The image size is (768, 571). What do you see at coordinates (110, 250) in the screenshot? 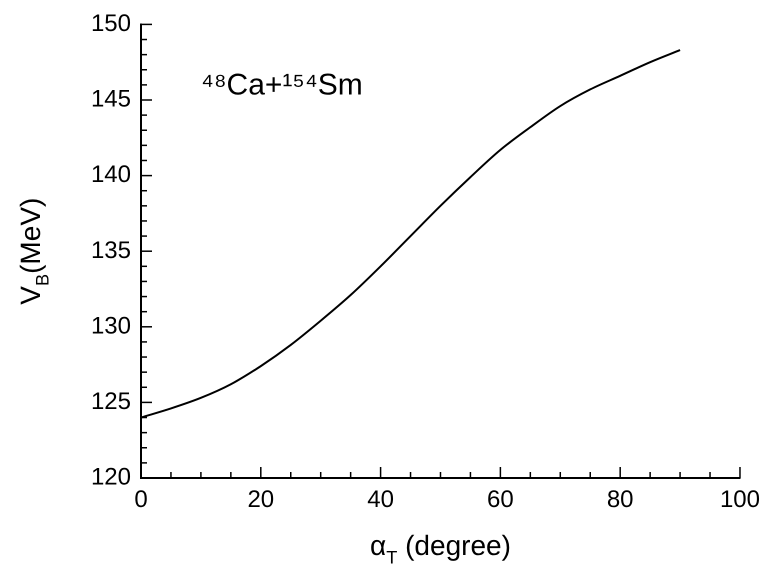
I see `y-tick-label: 135` at bounding box center [110, 250].